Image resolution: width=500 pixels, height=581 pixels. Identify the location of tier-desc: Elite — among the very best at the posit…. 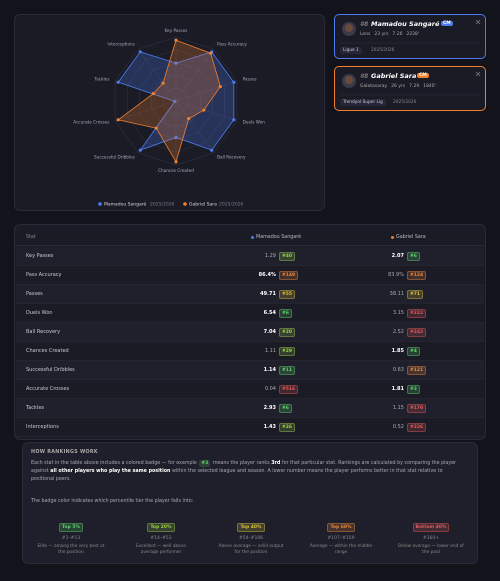
(71, 549).